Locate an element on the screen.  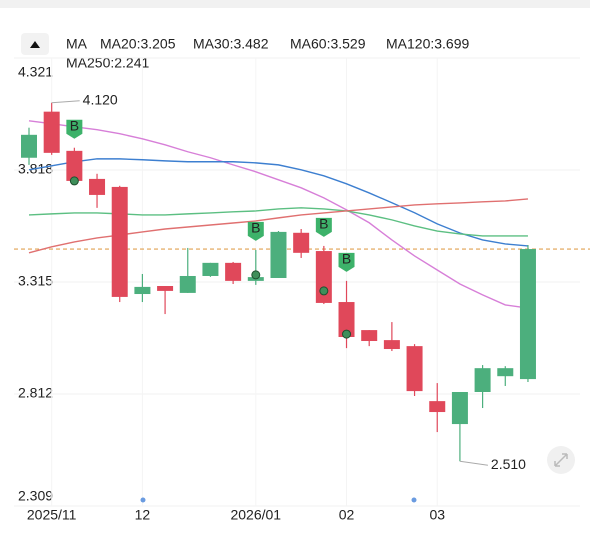
indicator-label: MA is located at coordinates (77, 44).